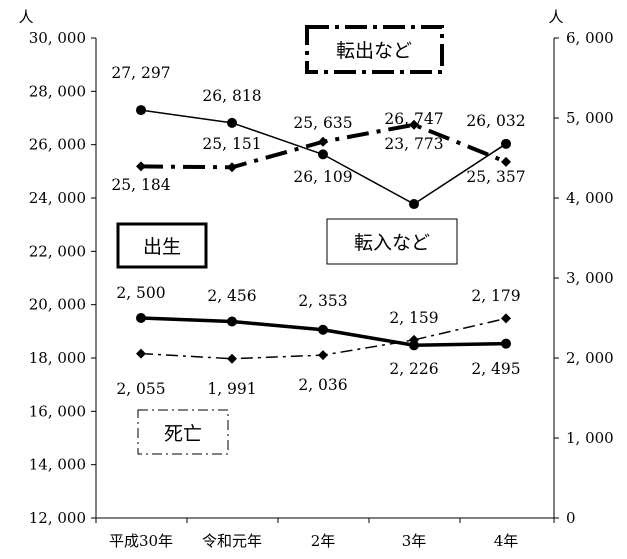 This screenshot has height=559, width=627. I want to click on legend-box-tenshutsu: 転出など, so click(374, 49).